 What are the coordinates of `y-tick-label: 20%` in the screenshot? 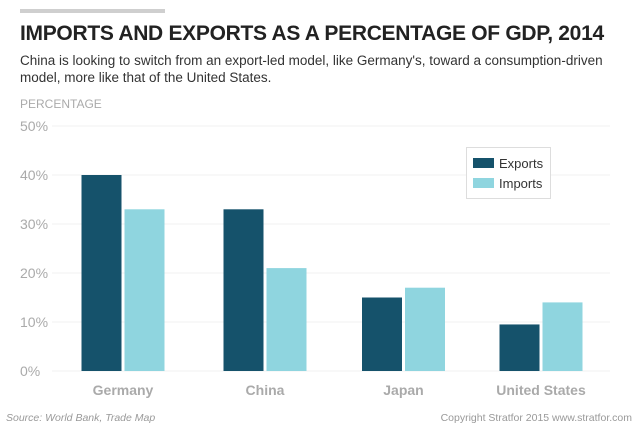 It's located at (34, 273).